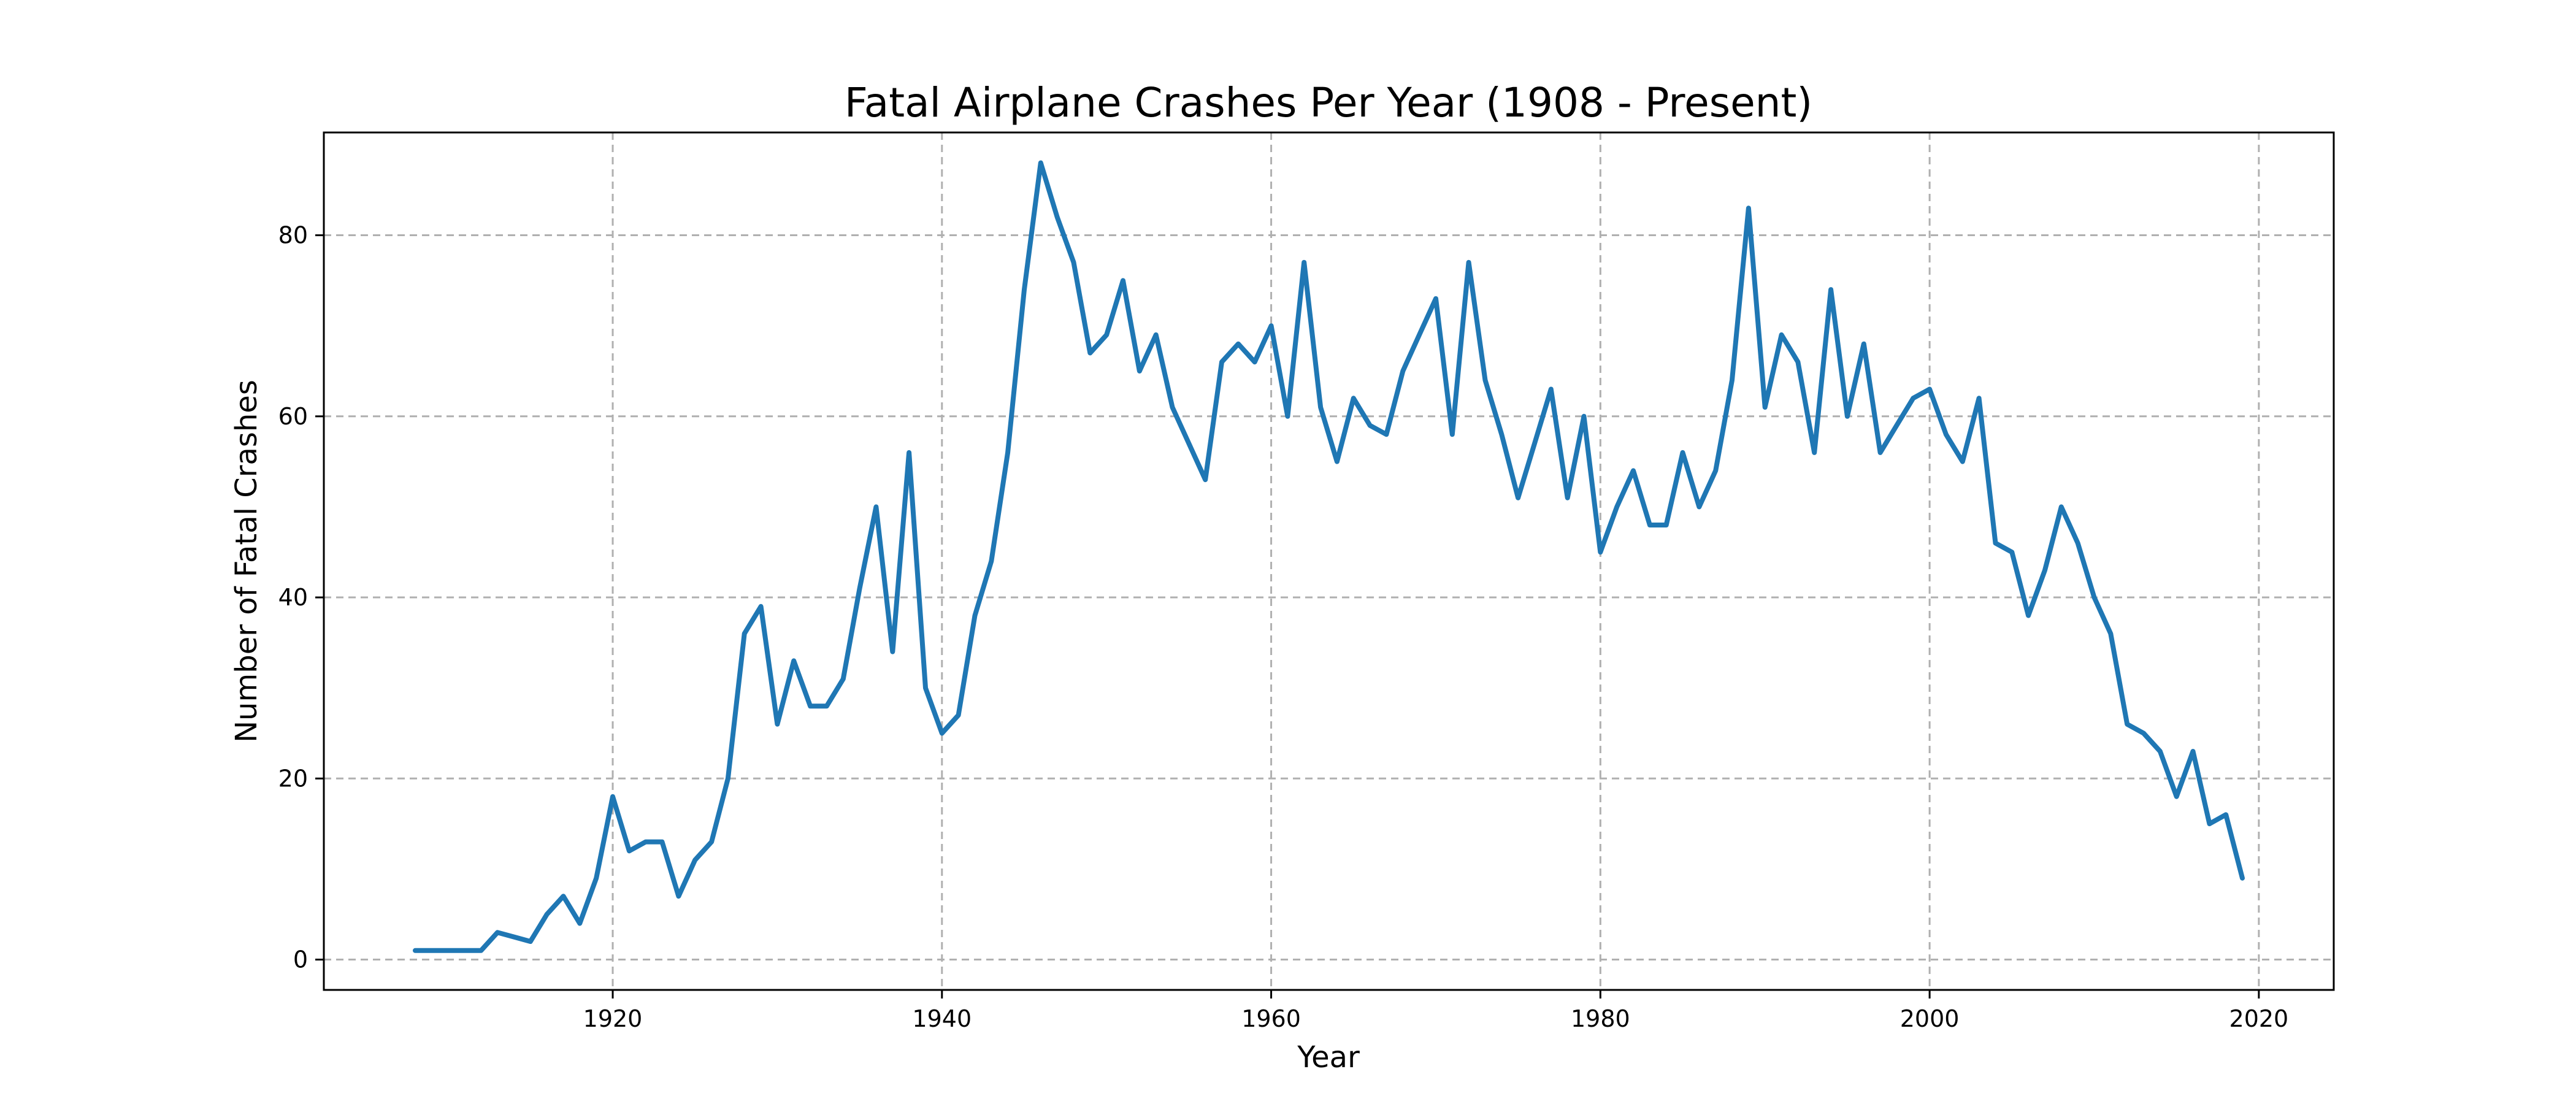  I want to click on x-tick-label: 1940, so click(942, 1018).